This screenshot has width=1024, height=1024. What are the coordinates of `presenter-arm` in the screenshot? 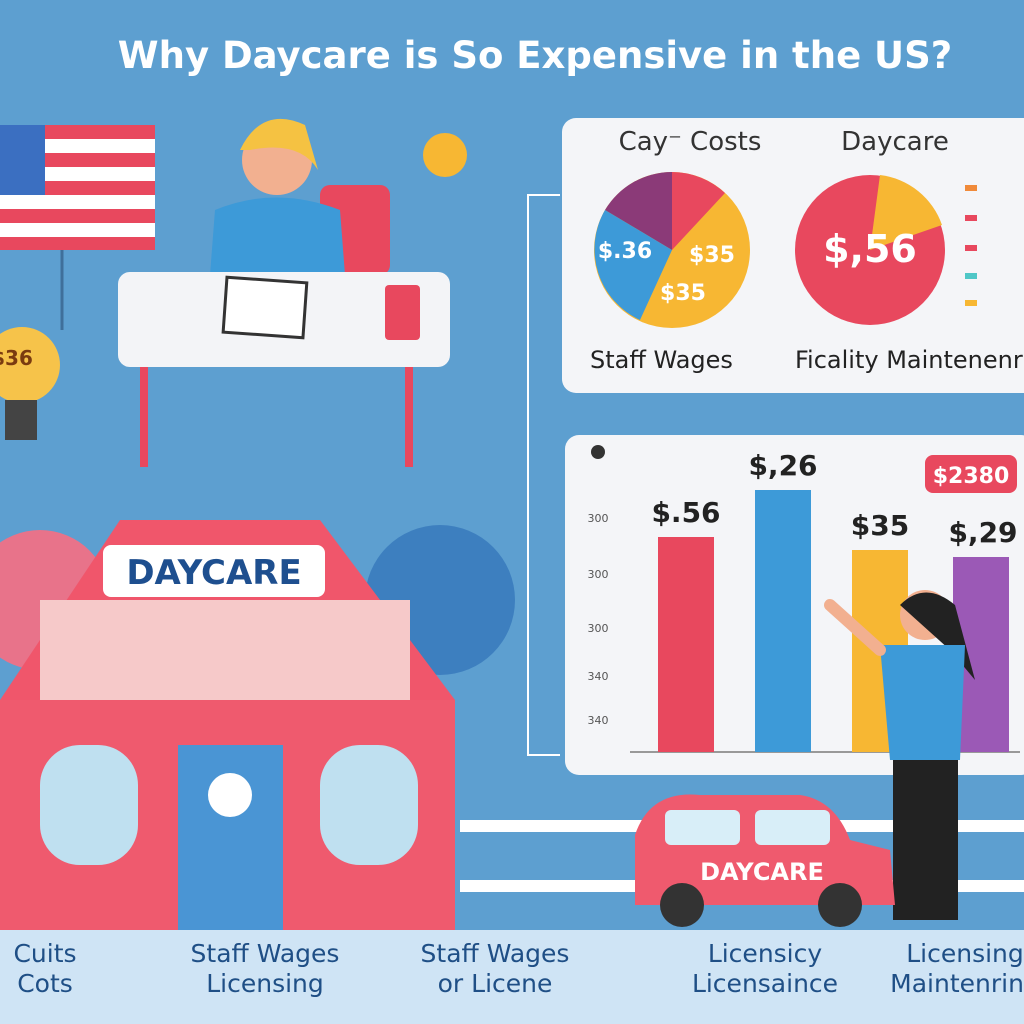 It's located at (855, 627).